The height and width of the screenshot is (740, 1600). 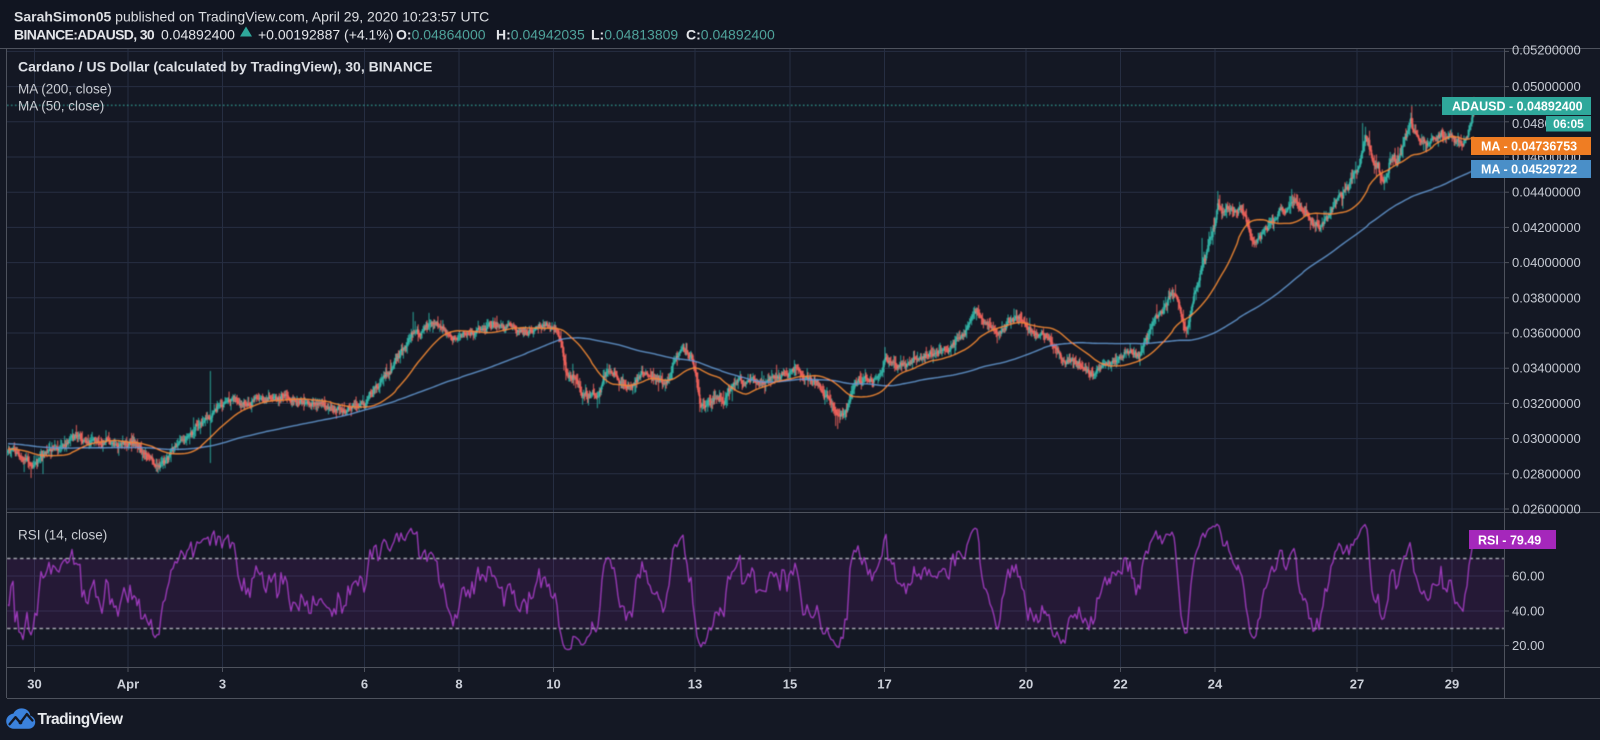 I want to click on svg-text: C:0.04892400, so click(x=730, y=35).